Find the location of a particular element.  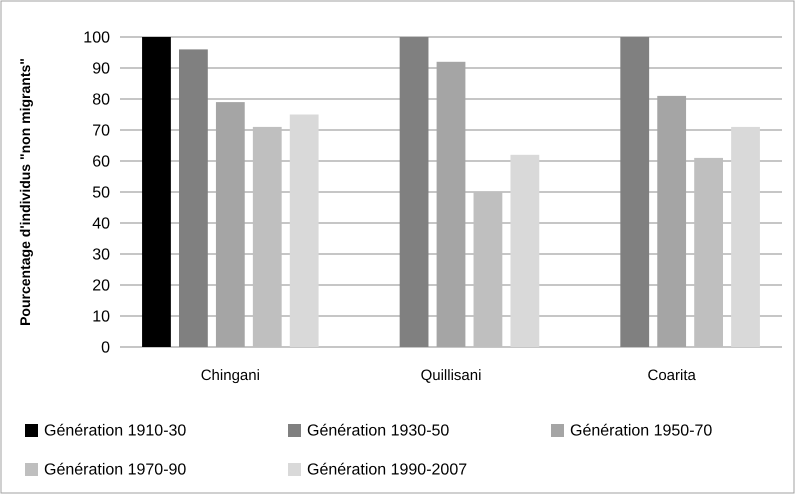

y-tick-label: 0 is located at coordinates (105, 348).